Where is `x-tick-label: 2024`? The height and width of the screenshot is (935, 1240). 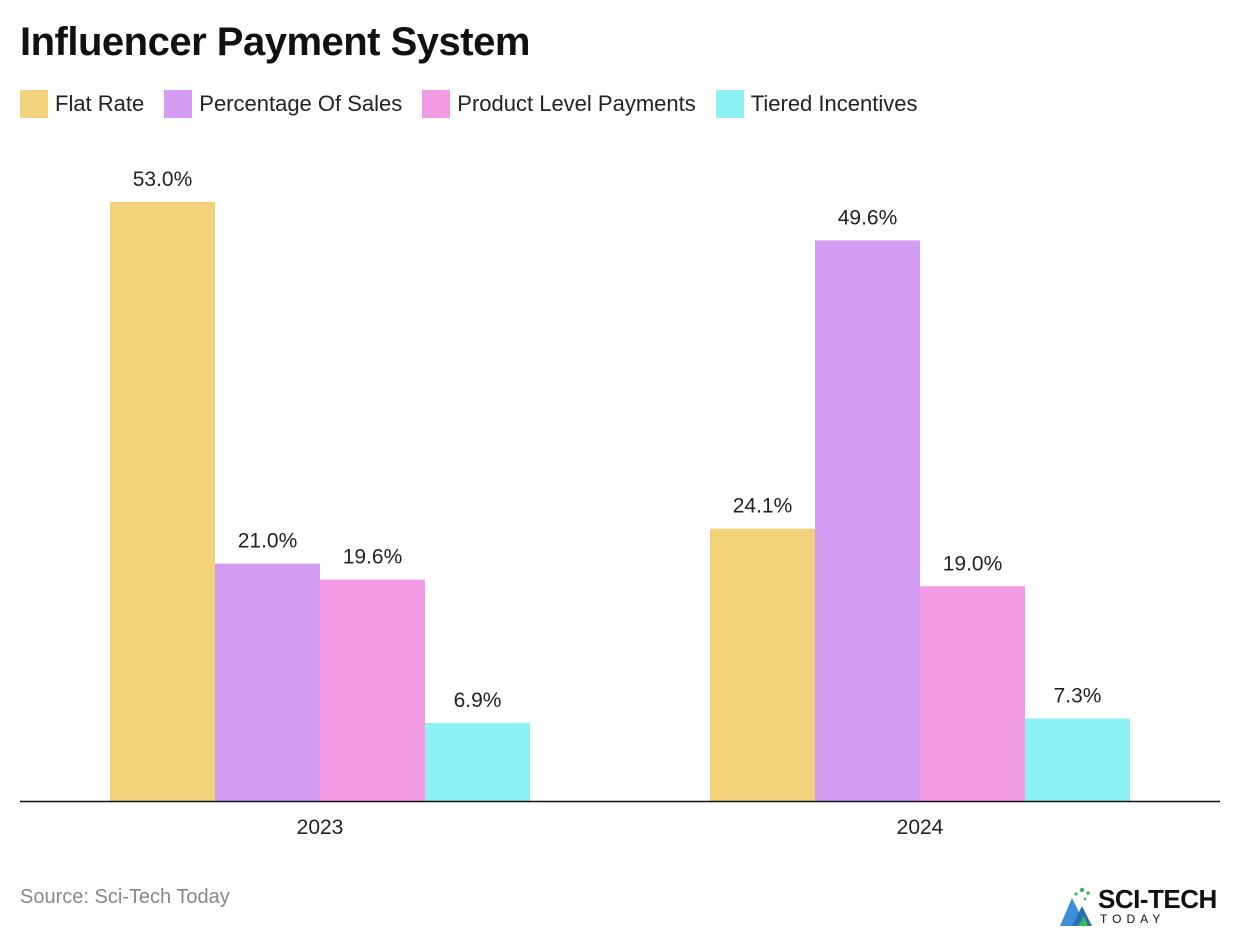 x-tick-label: 2024 is located at coordinates (920, 827).